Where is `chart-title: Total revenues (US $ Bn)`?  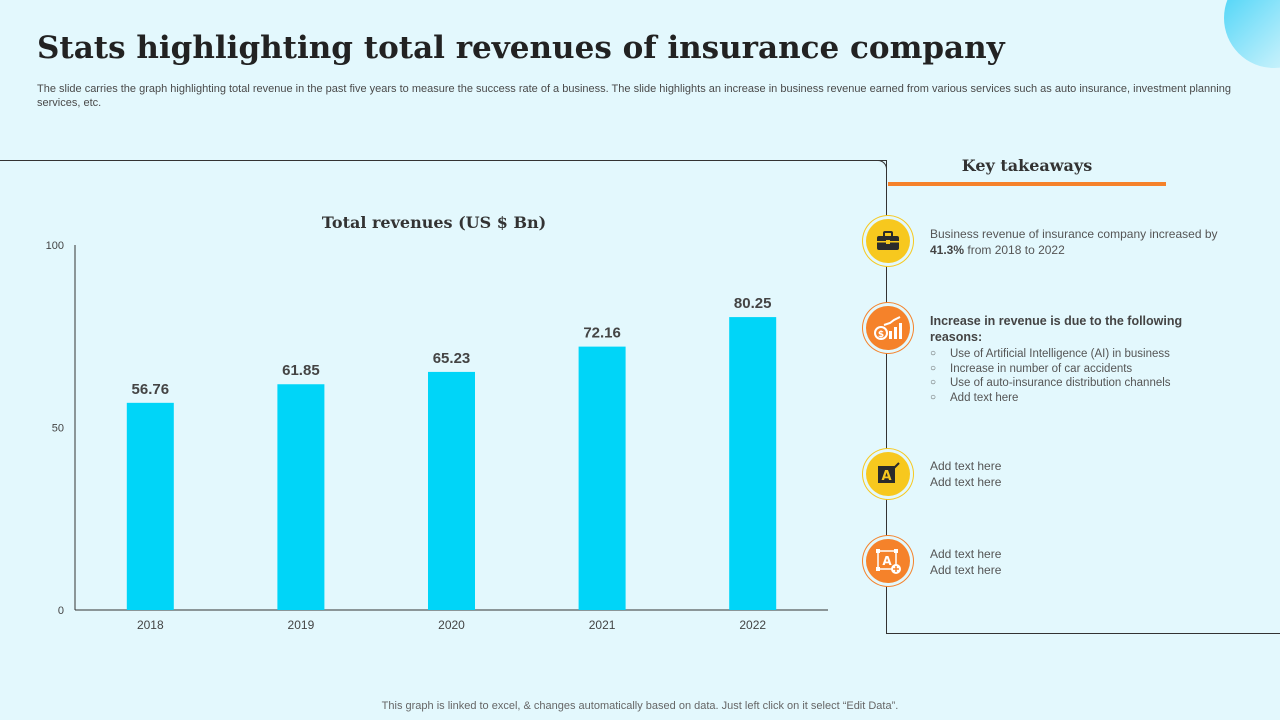 chart-title: Total revenues (US $ Bn) is located at coordinates (434, 222).